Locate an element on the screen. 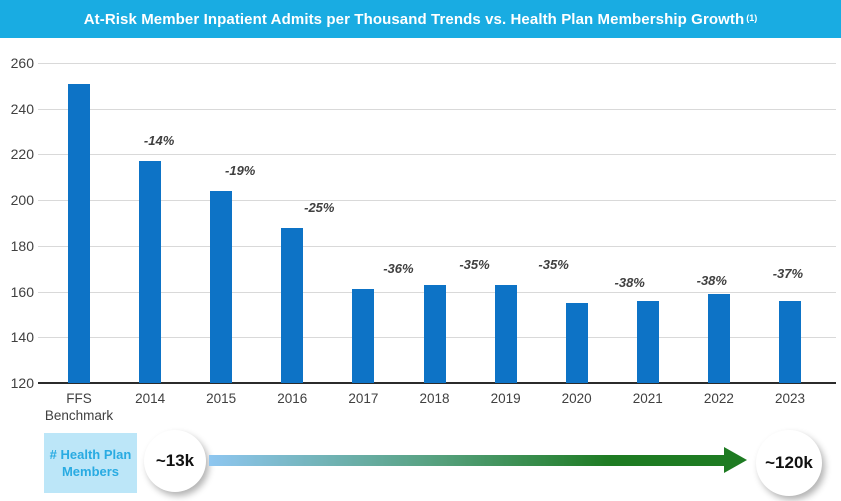 The height and width of the screenshot is (501, 841). x-axis-label-2023: 2023 is located at coordinates (790, 398).